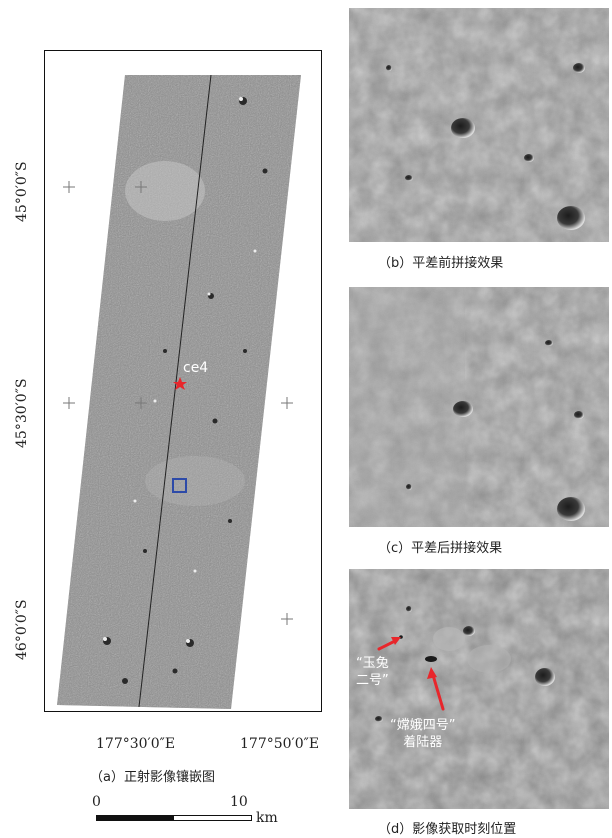  Describe the element at coordinates (152, 777) in the screenshot. I see `caption-a: （a）正射影像镶嵌图` at that location.